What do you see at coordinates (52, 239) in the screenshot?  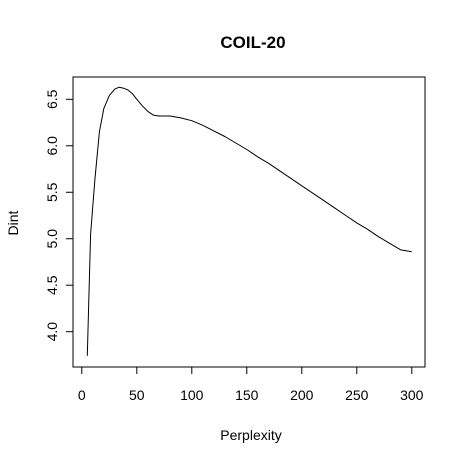 I see `y-tick-label: 5.0` at bounding box center [52, 239].